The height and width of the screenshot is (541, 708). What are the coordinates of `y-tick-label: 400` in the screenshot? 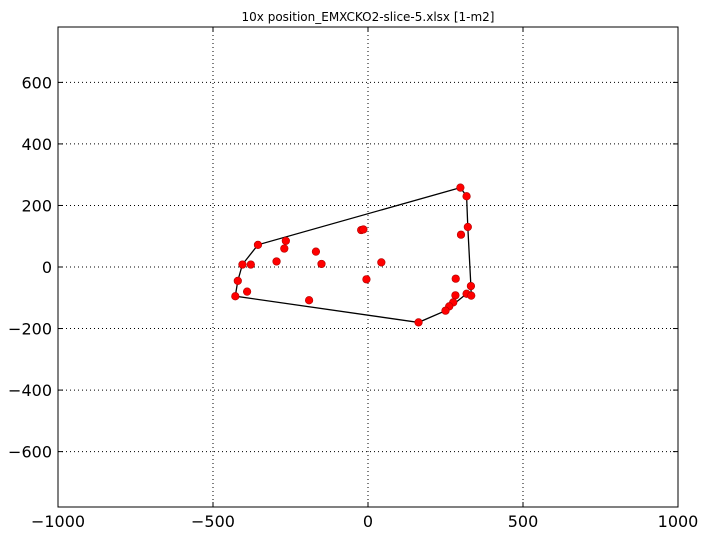 It's located at (36, 144).